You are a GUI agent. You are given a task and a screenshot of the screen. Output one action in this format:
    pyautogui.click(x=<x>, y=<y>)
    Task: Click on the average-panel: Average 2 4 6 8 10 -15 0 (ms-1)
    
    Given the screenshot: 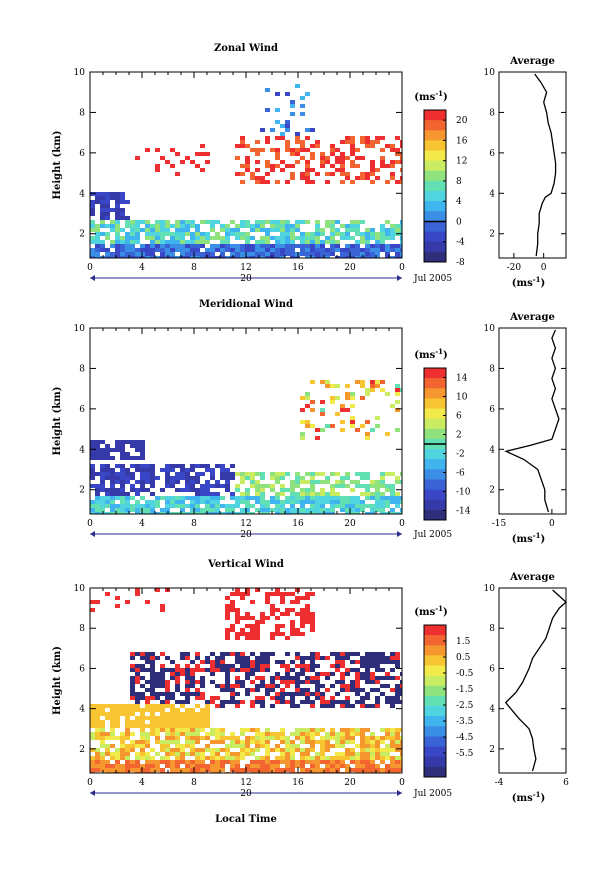 What is the action you would take?
    pyautogui.click(x=525, y=428)
    